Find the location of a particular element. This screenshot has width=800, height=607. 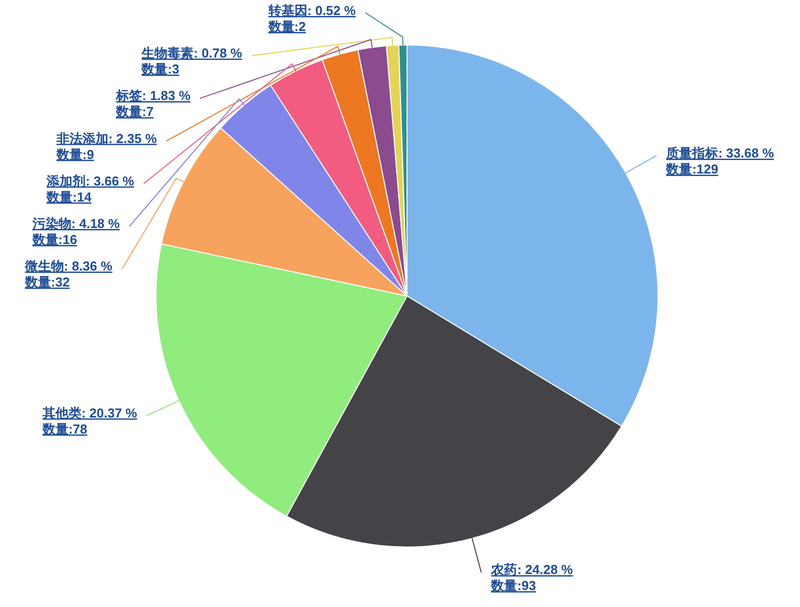

slice-label: 农药: 24.28 % 数量:93 is located at coordinates (532, 578).